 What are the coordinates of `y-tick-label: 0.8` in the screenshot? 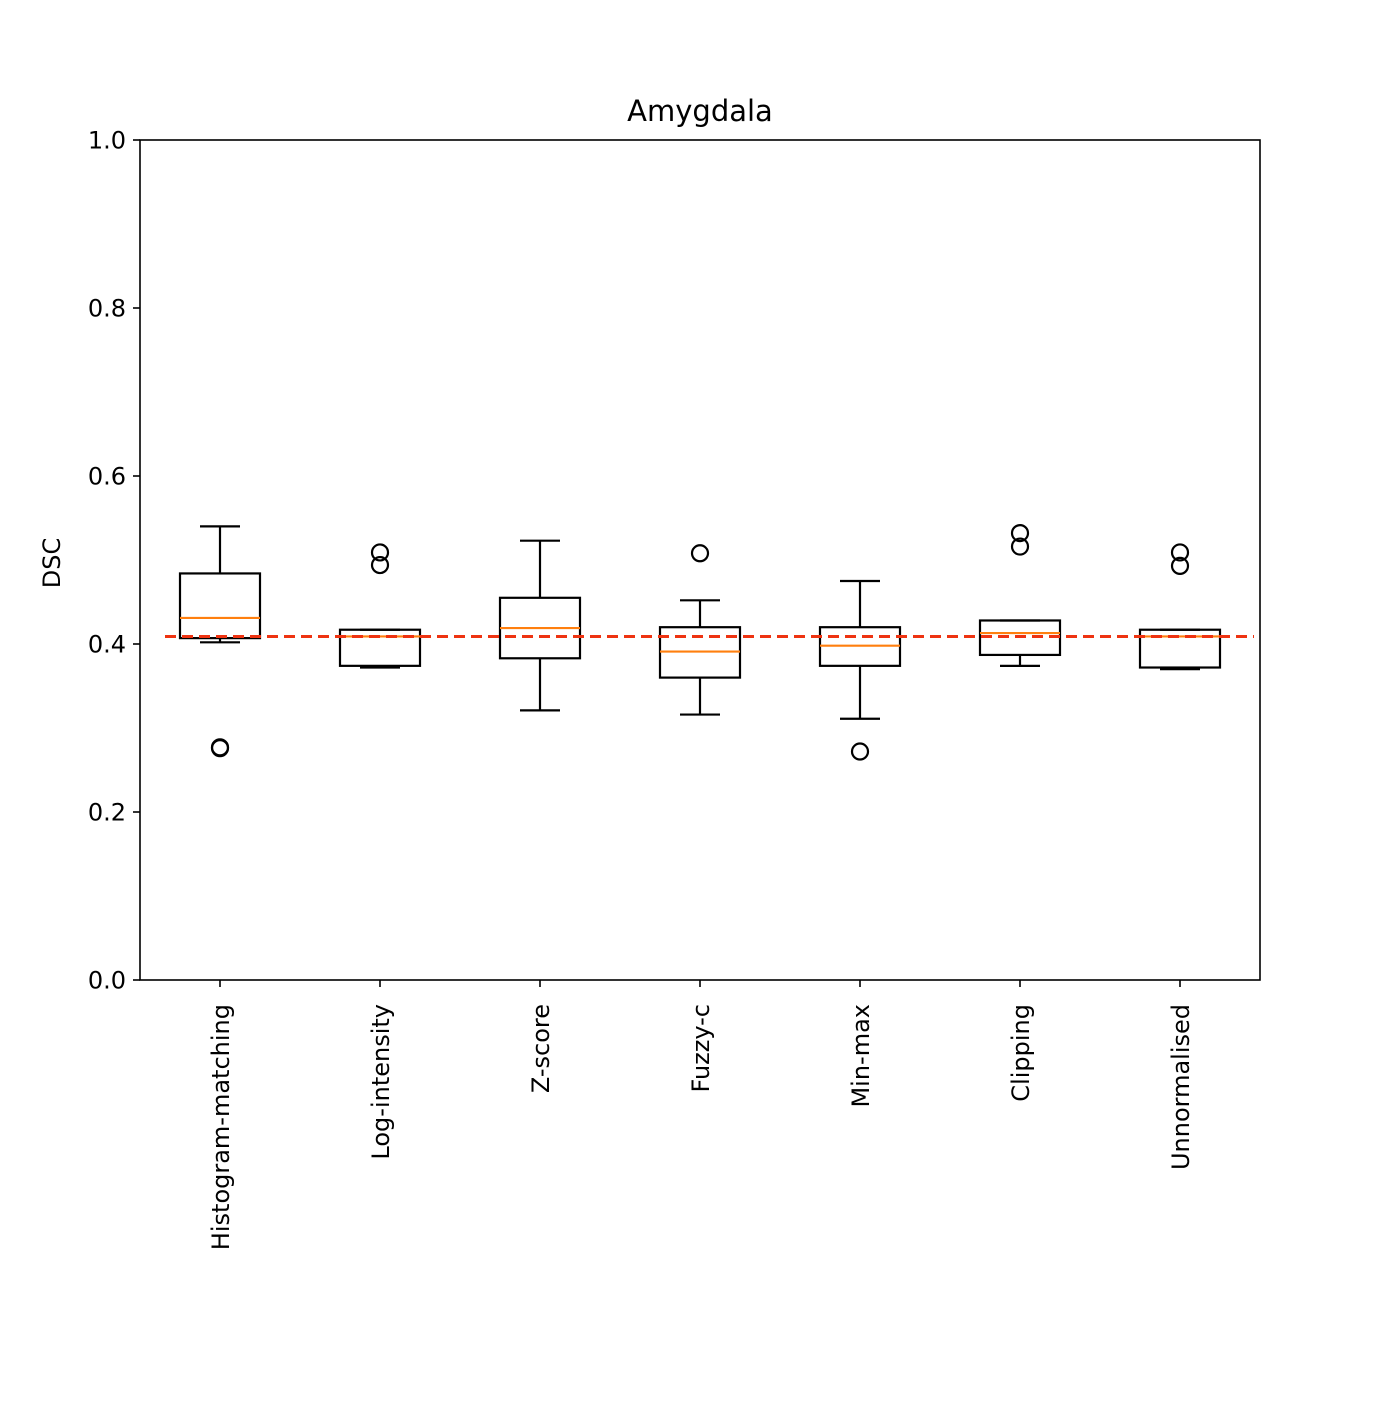 It's located at (107, 309).